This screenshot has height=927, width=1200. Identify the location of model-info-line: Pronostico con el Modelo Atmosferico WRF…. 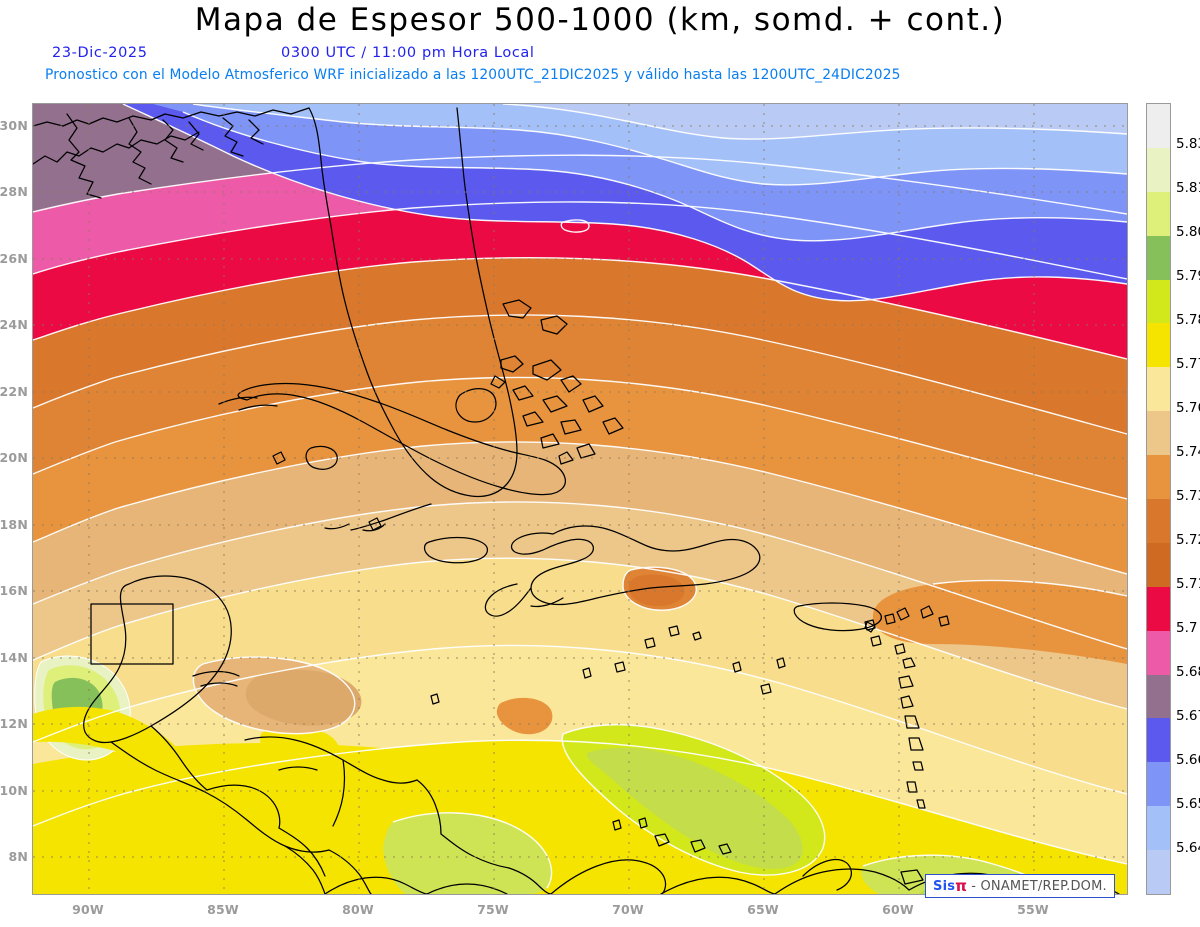
(473, 75).